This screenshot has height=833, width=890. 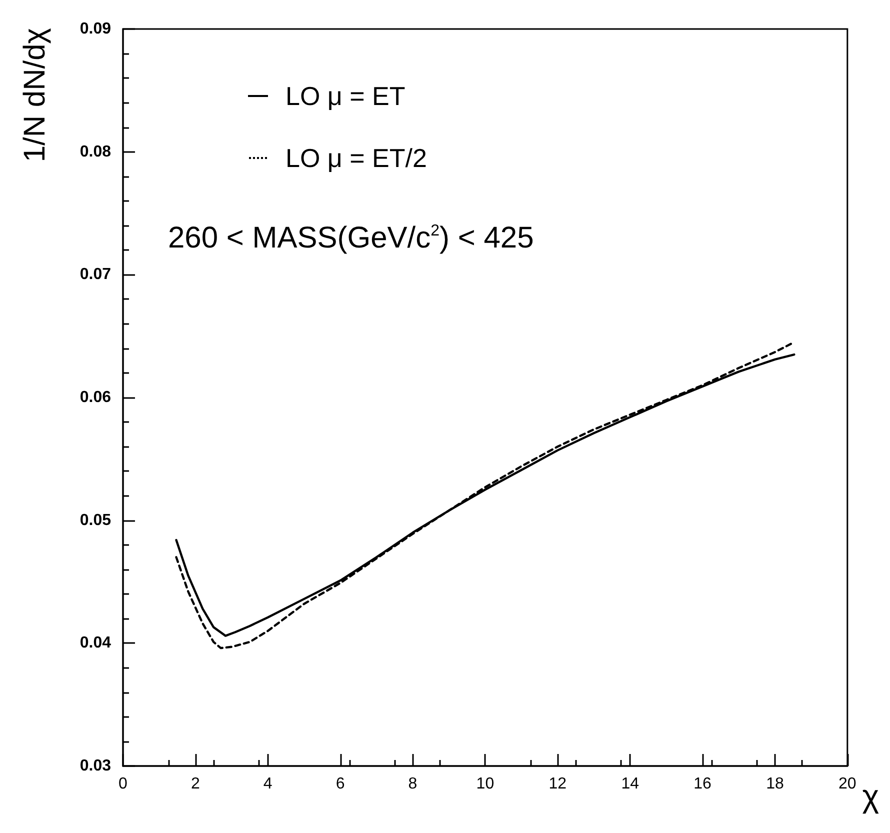 I want to click on x-tick-label: 6, so click(x=340, y=784).